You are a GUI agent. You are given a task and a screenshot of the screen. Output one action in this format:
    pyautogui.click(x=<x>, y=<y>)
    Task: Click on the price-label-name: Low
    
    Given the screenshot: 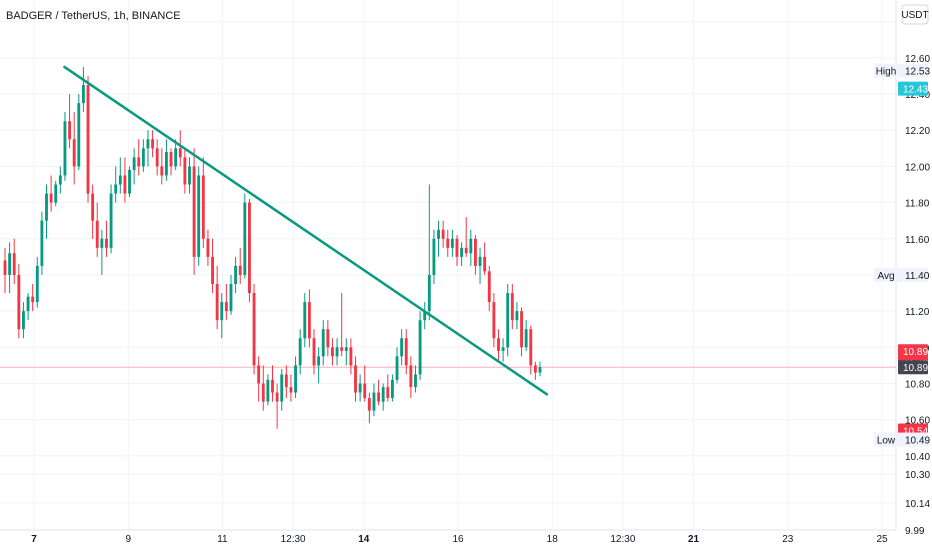 What is the action you would take?
    pyautogui.click(x=886, y=441)
    